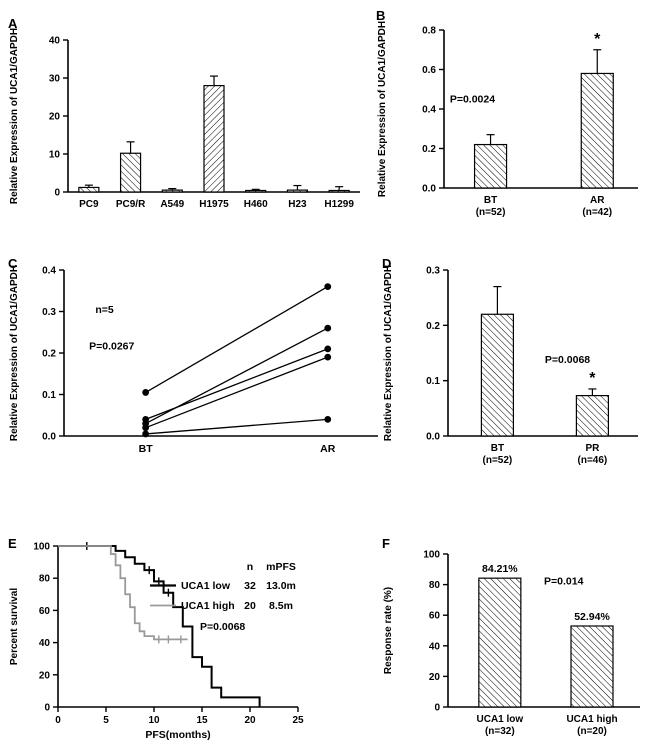  Describe the element at coordinates (597, 212) in the screenshot. I see `svg-text: (n=42)` at that location.